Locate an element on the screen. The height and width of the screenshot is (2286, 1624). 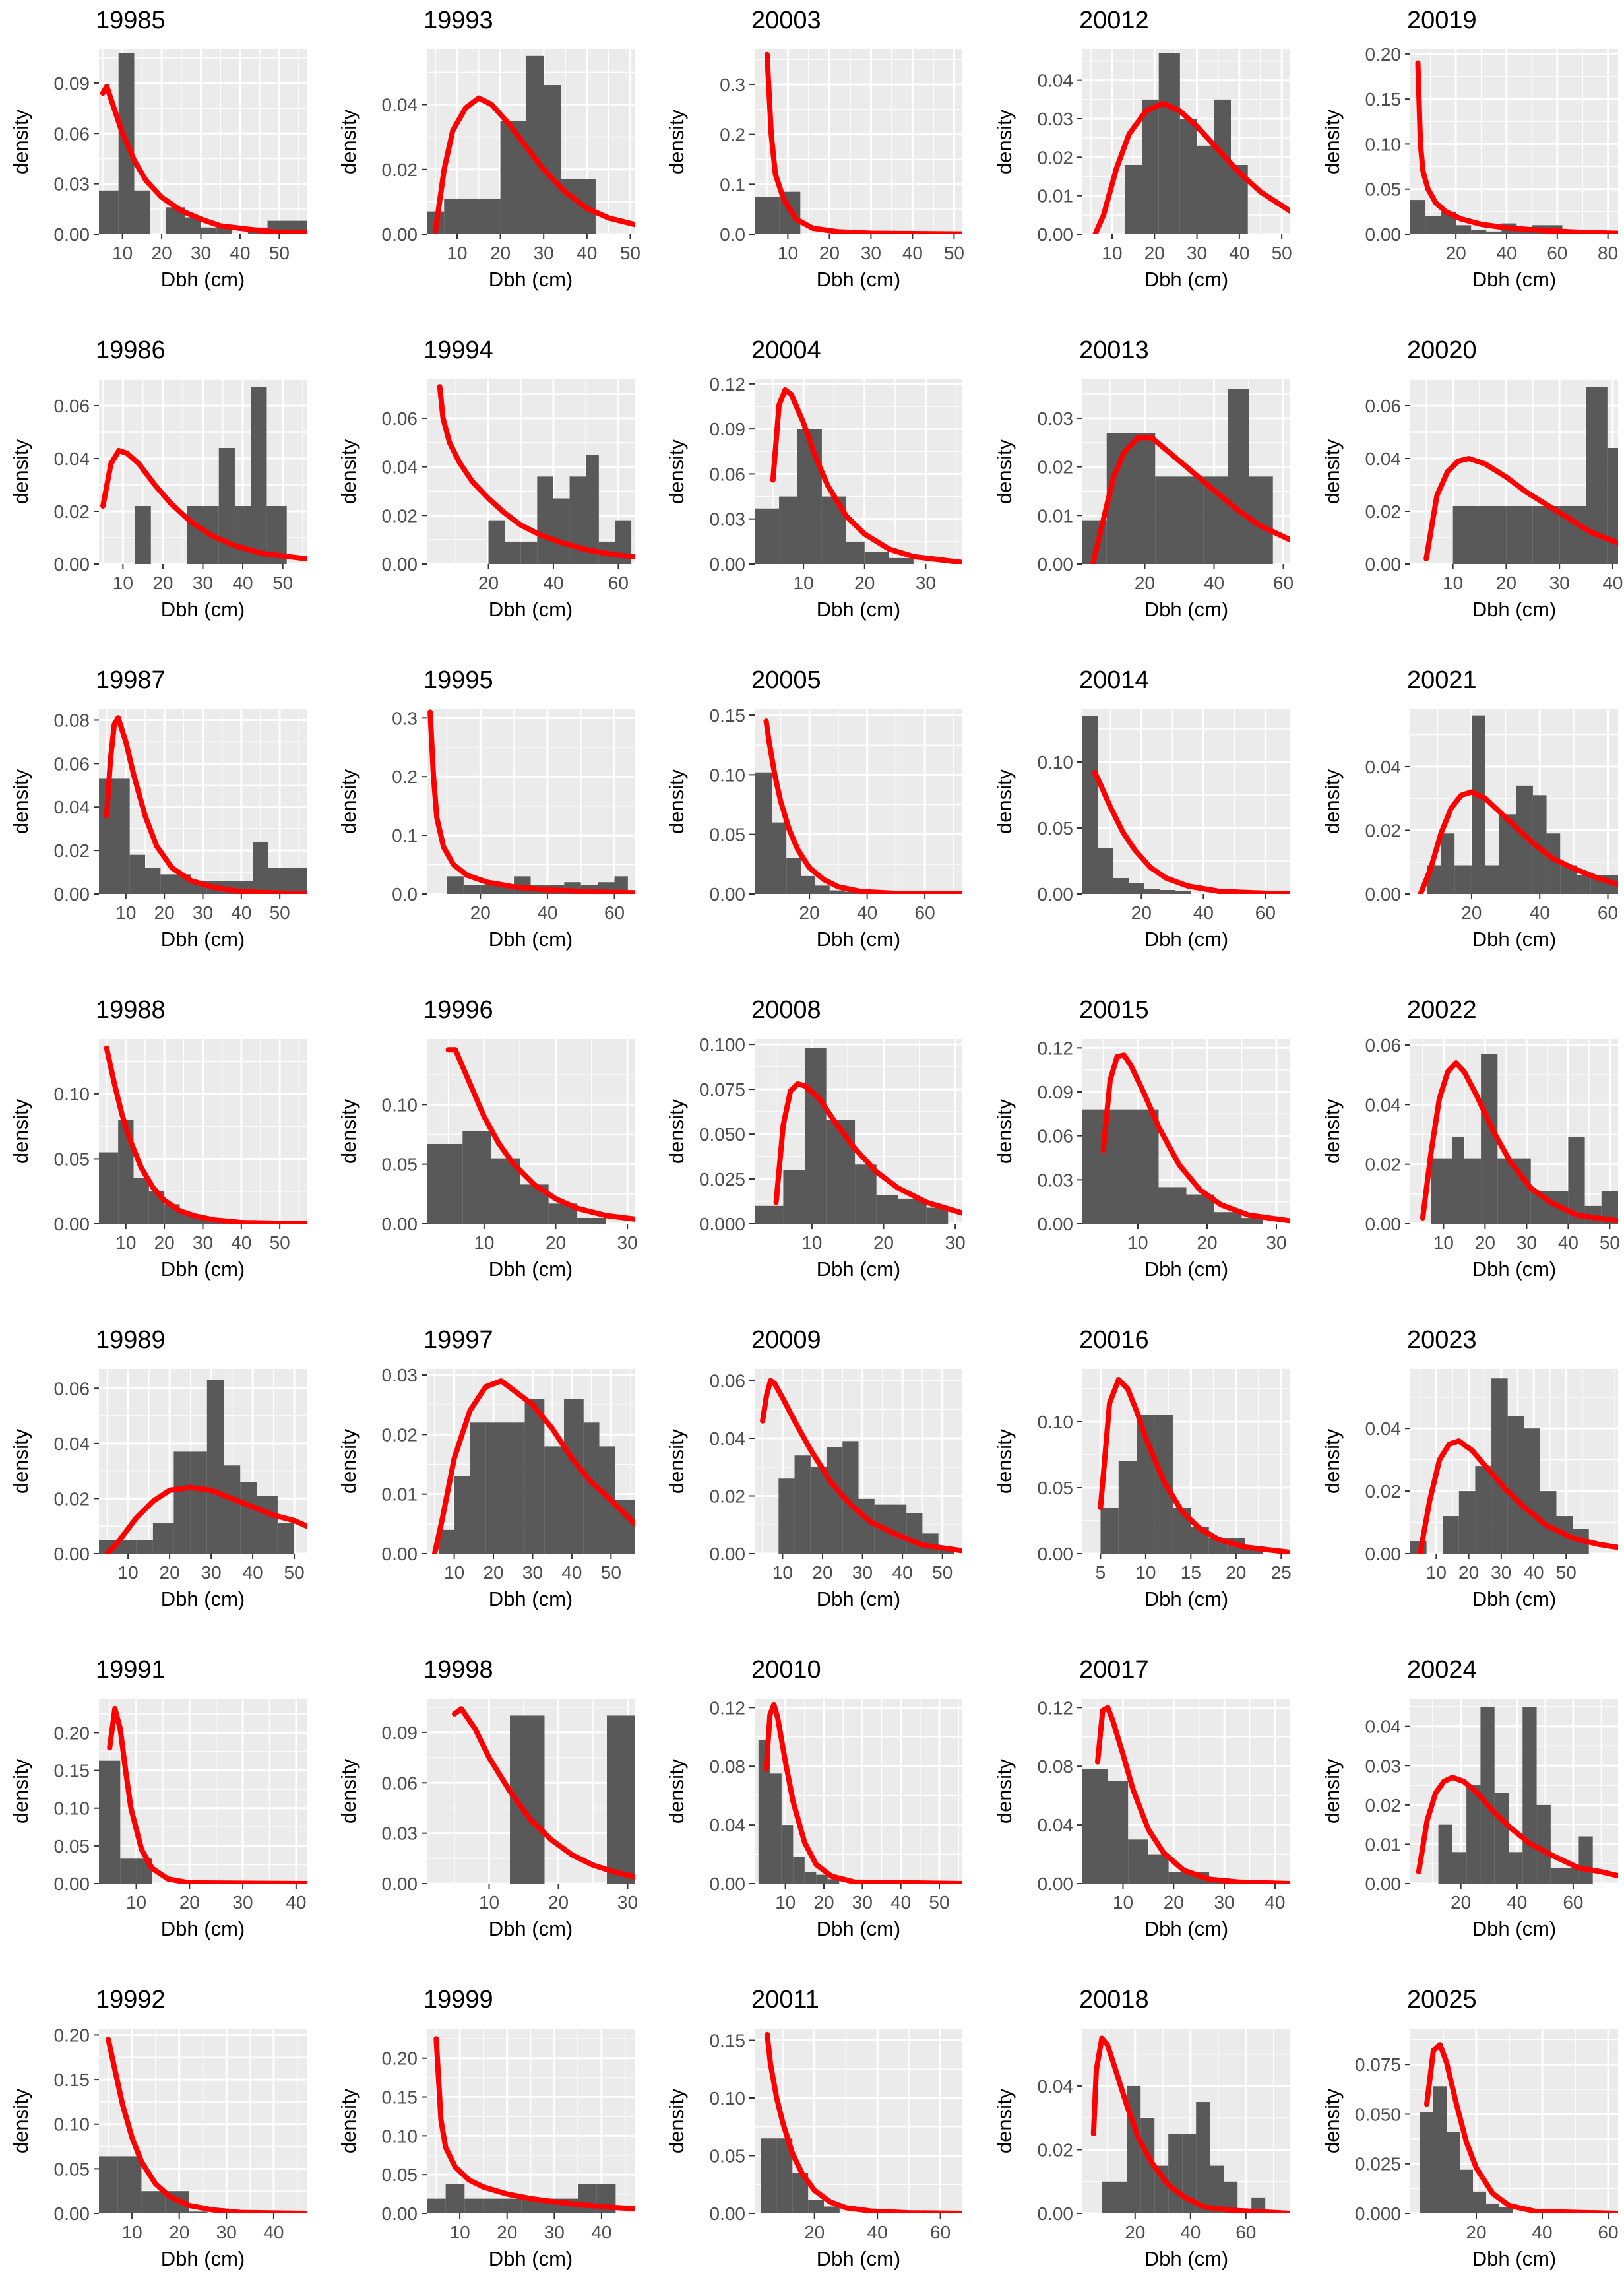
y-tick-label: 0.06 is located at coordinates (1383, 1045).